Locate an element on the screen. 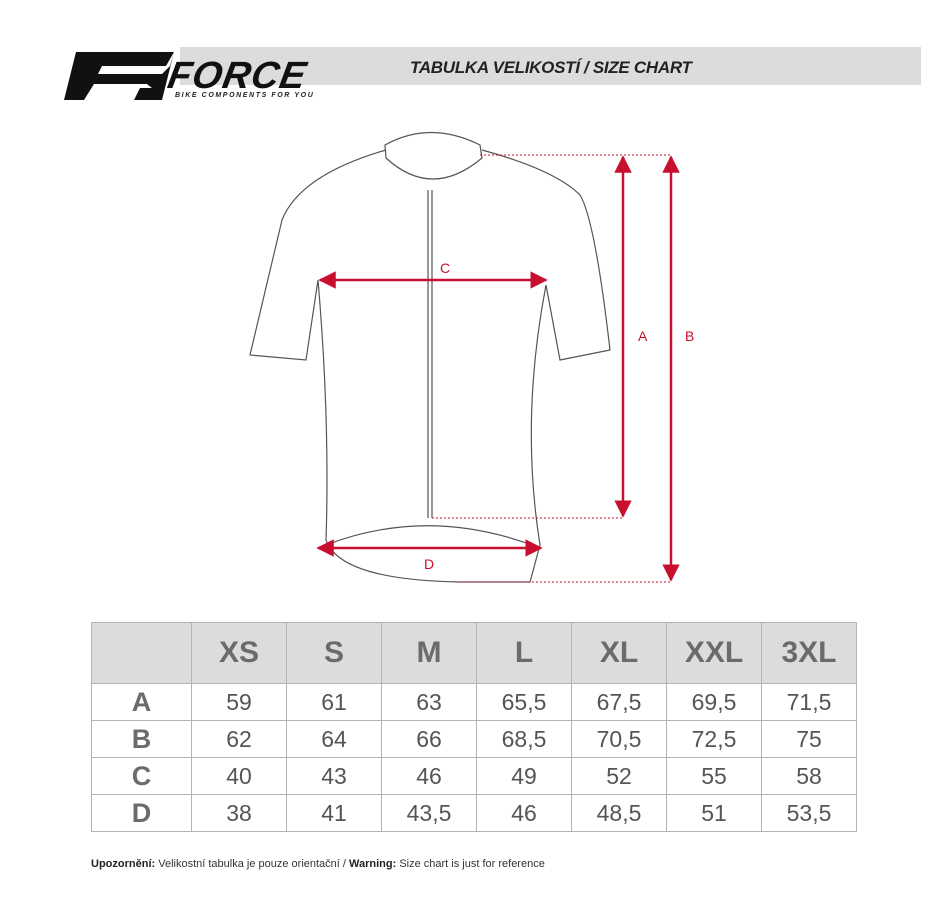  measurement-cell: 41 is located at coordinates (334, 813).